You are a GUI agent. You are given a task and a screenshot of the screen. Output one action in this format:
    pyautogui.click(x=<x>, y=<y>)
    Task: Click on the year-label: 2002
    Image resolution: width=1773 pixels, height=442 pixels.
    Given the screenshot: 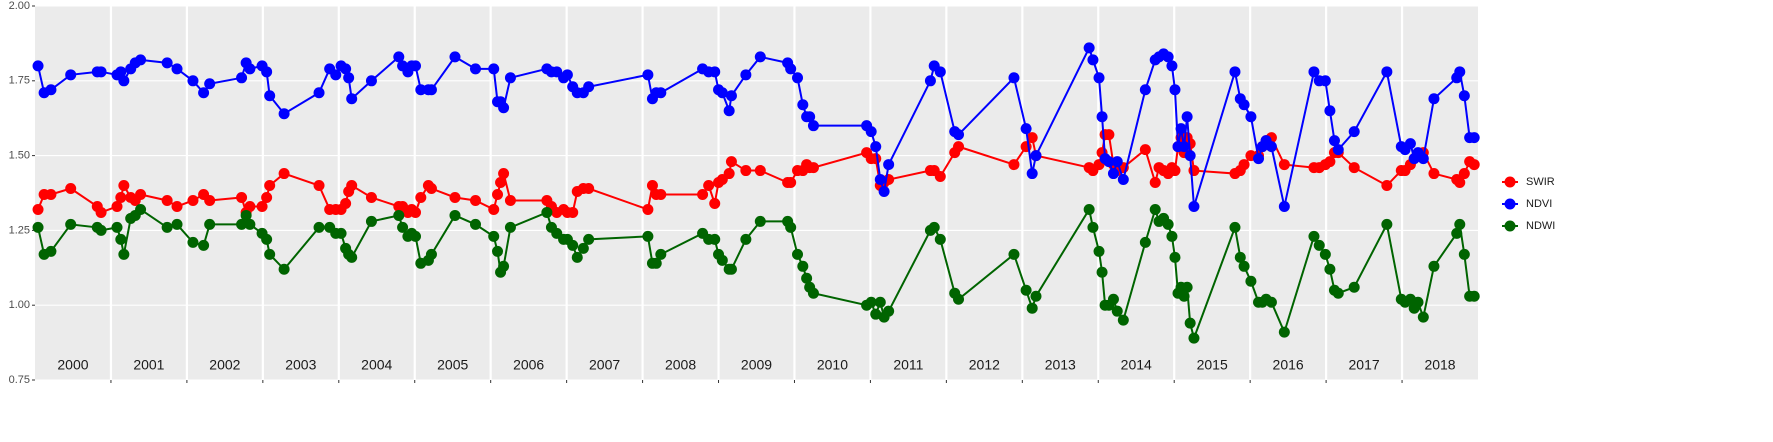 What is the action you would take?
    pyautogui.click(x=224, y=365)
    